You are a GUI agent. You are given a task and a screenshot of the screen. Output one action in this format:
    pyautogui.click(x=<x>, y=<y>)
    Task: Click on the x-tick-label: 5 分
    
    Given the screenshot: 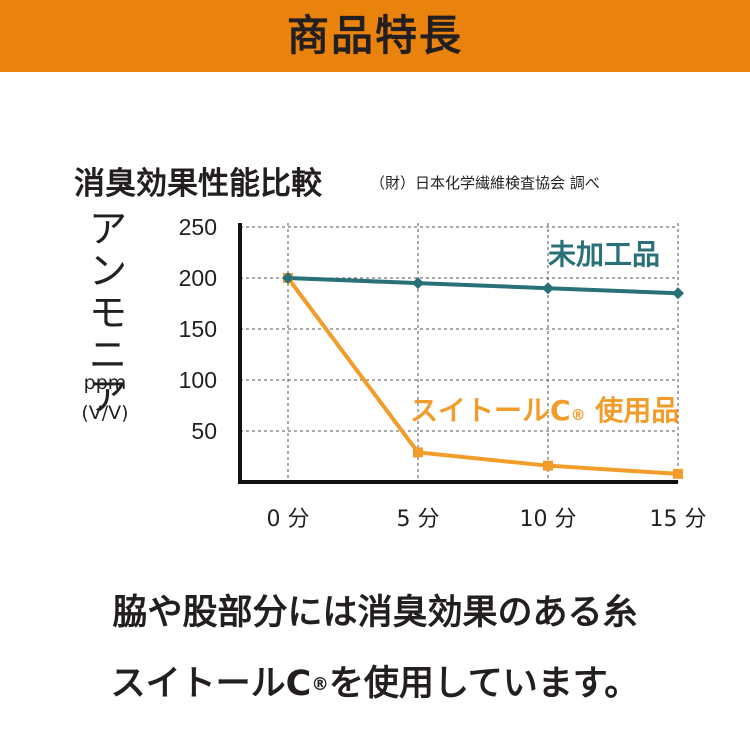 What is the action you would take?
    pyautogui.click(x=418, y=519)
    